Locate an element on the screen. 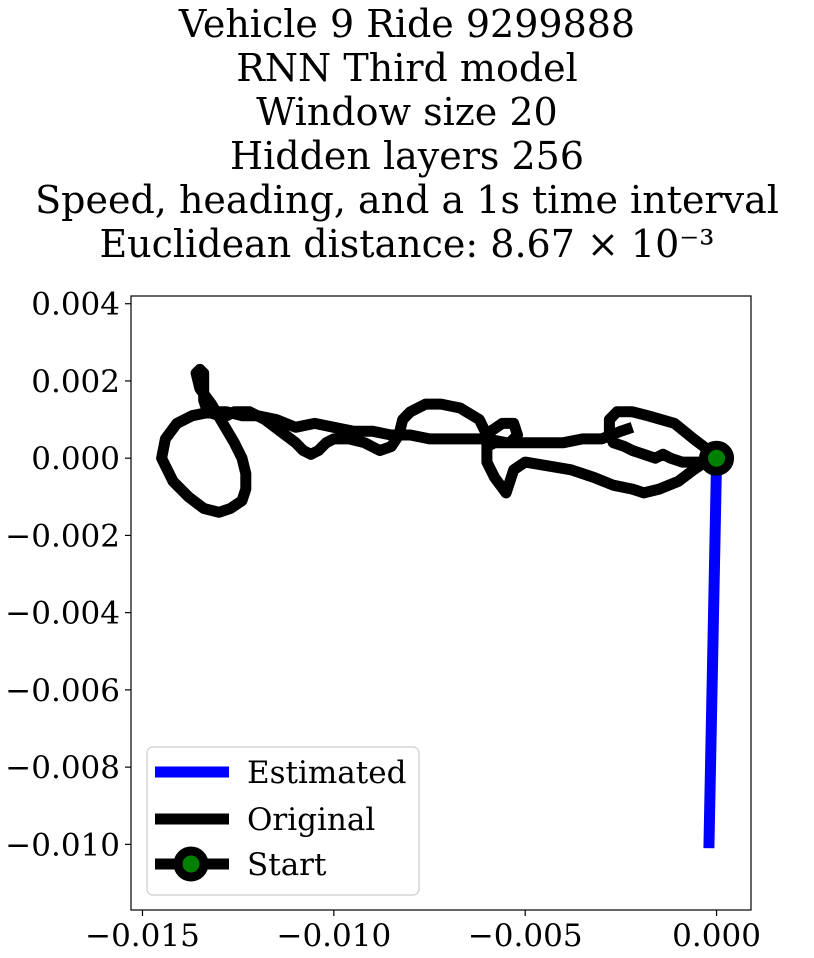  legend-label-original: Original is located at coordinates (311, 820).